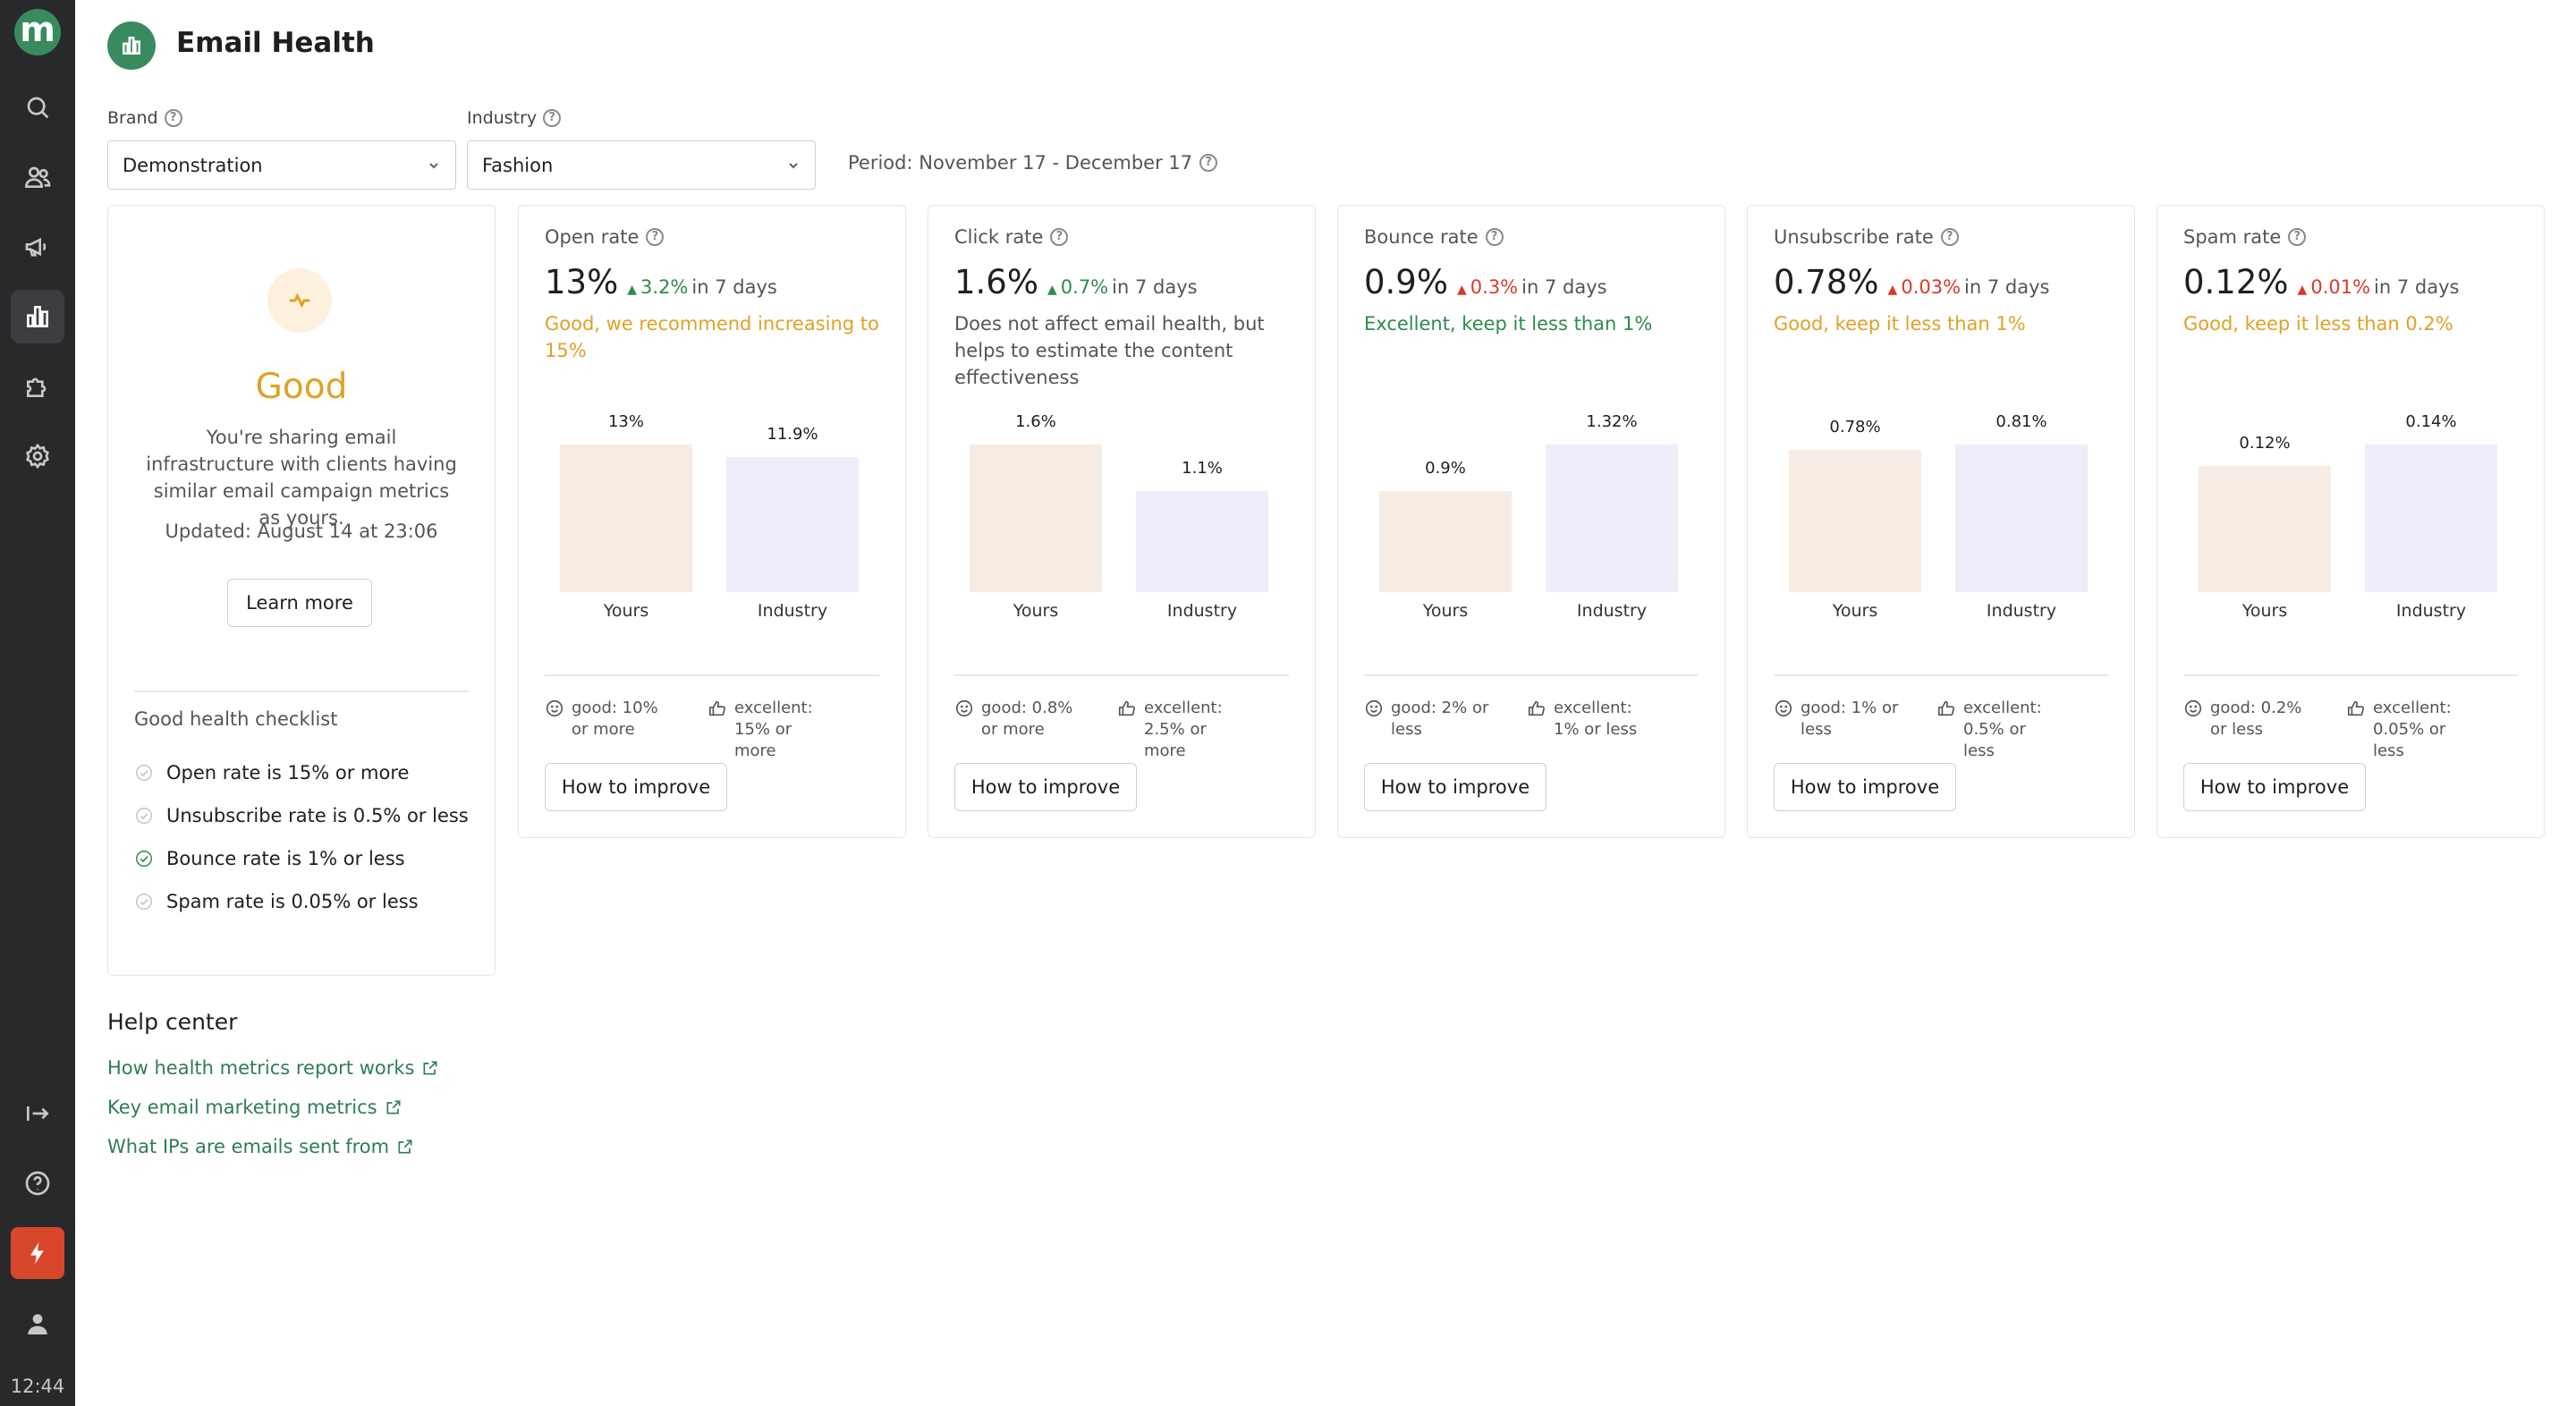  What do you see at coordinates (2265, 444) in the screenshot?
I see `yours-bar-value: 0.12%` at bounding box center [2265, 444].